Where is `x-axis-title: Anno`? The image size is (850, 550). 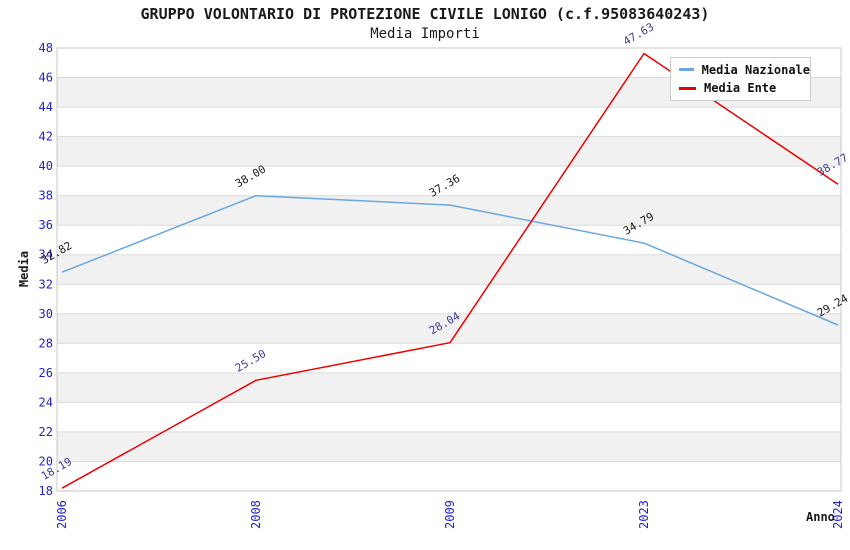
x-axis-title: Anno is located at coordinates (820, 517).